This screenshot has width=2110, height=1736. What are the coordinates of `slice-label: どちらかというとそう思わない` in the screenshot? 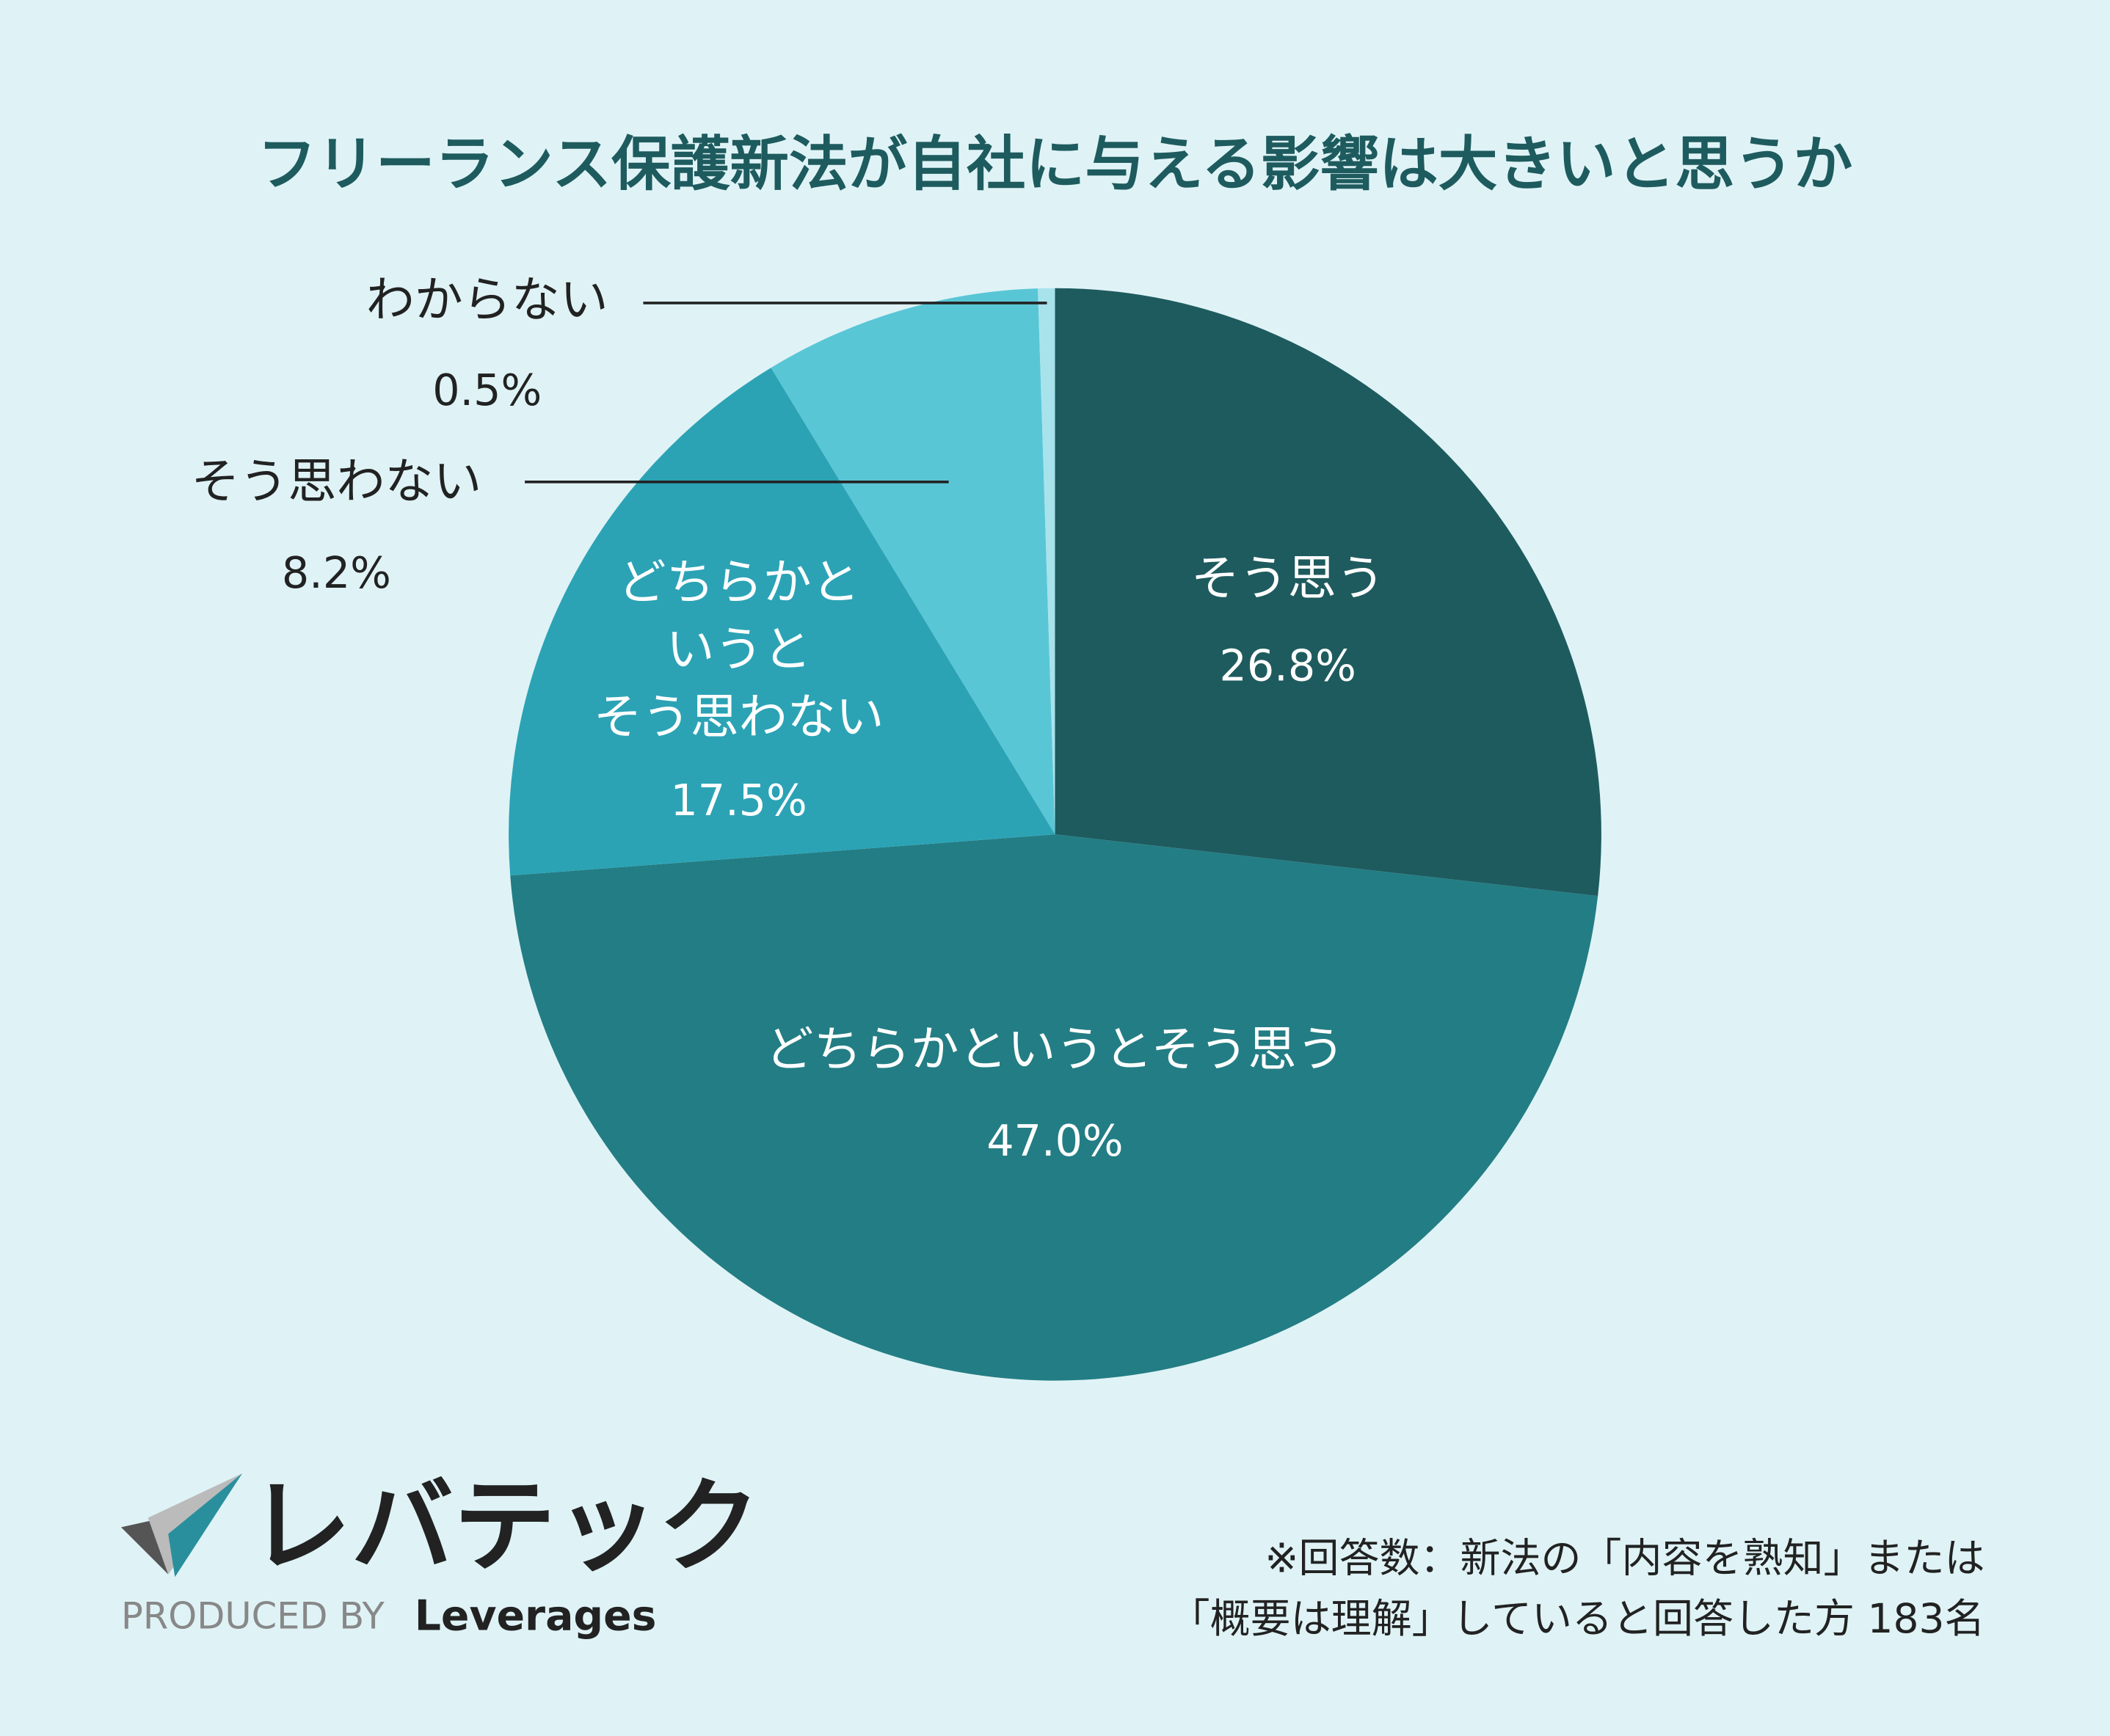 It's located at (739, 649).